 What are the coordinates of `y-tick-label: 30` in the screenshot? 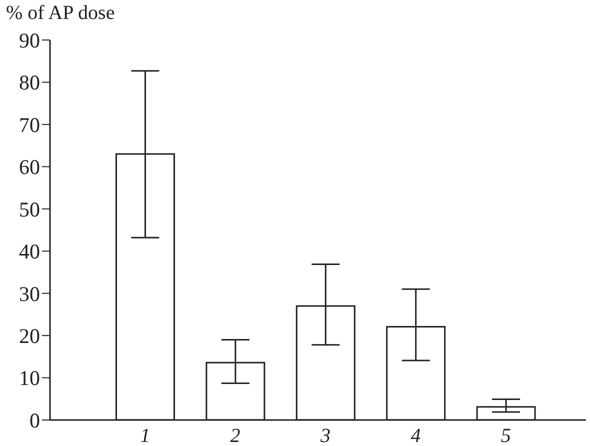 It's located at (29, 294).